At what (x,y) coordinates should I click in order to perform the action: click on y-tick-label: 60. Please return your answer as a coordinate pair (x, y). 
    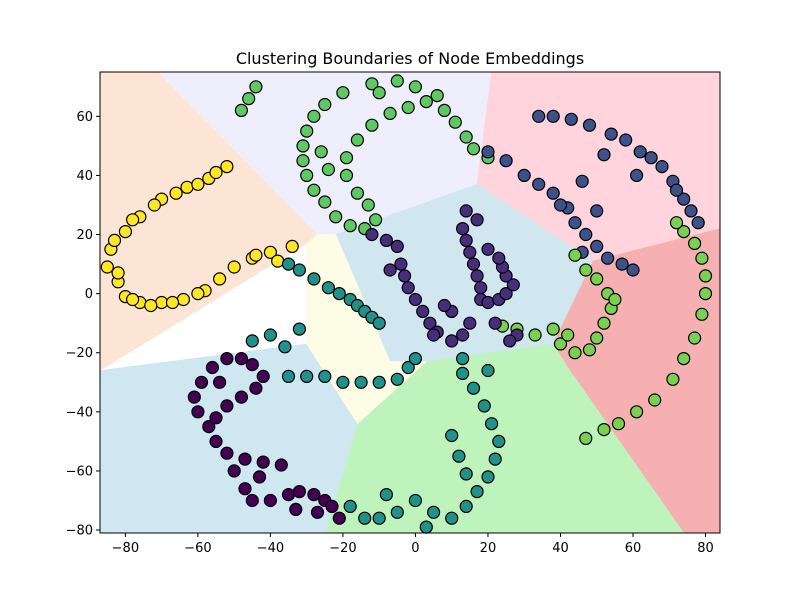
    Looking at the image, I should click on (84, 117).